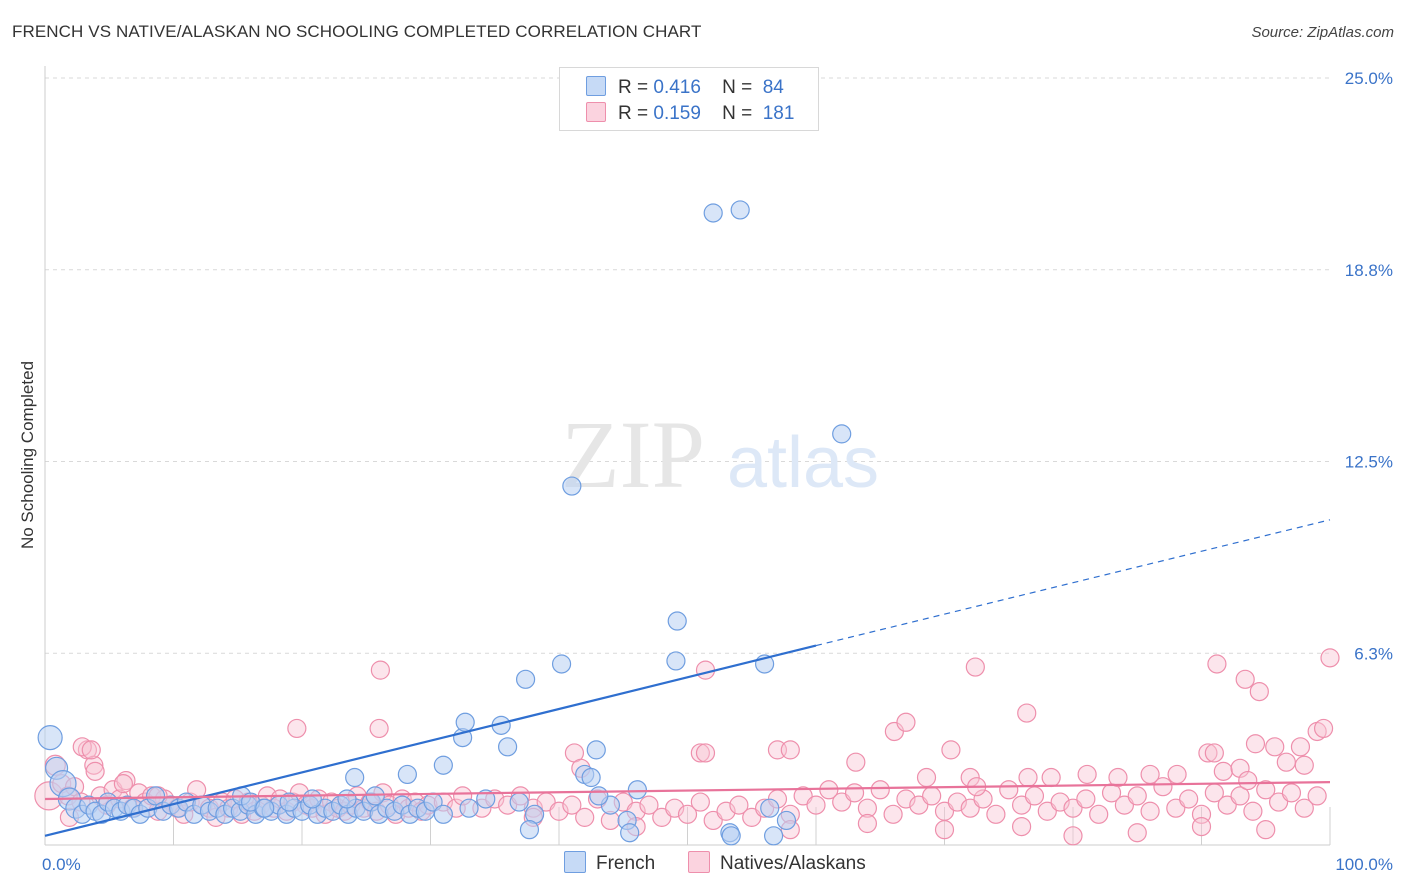  I want to click on series-legend-natives: Natives/Alaskans, so click(777, 864).